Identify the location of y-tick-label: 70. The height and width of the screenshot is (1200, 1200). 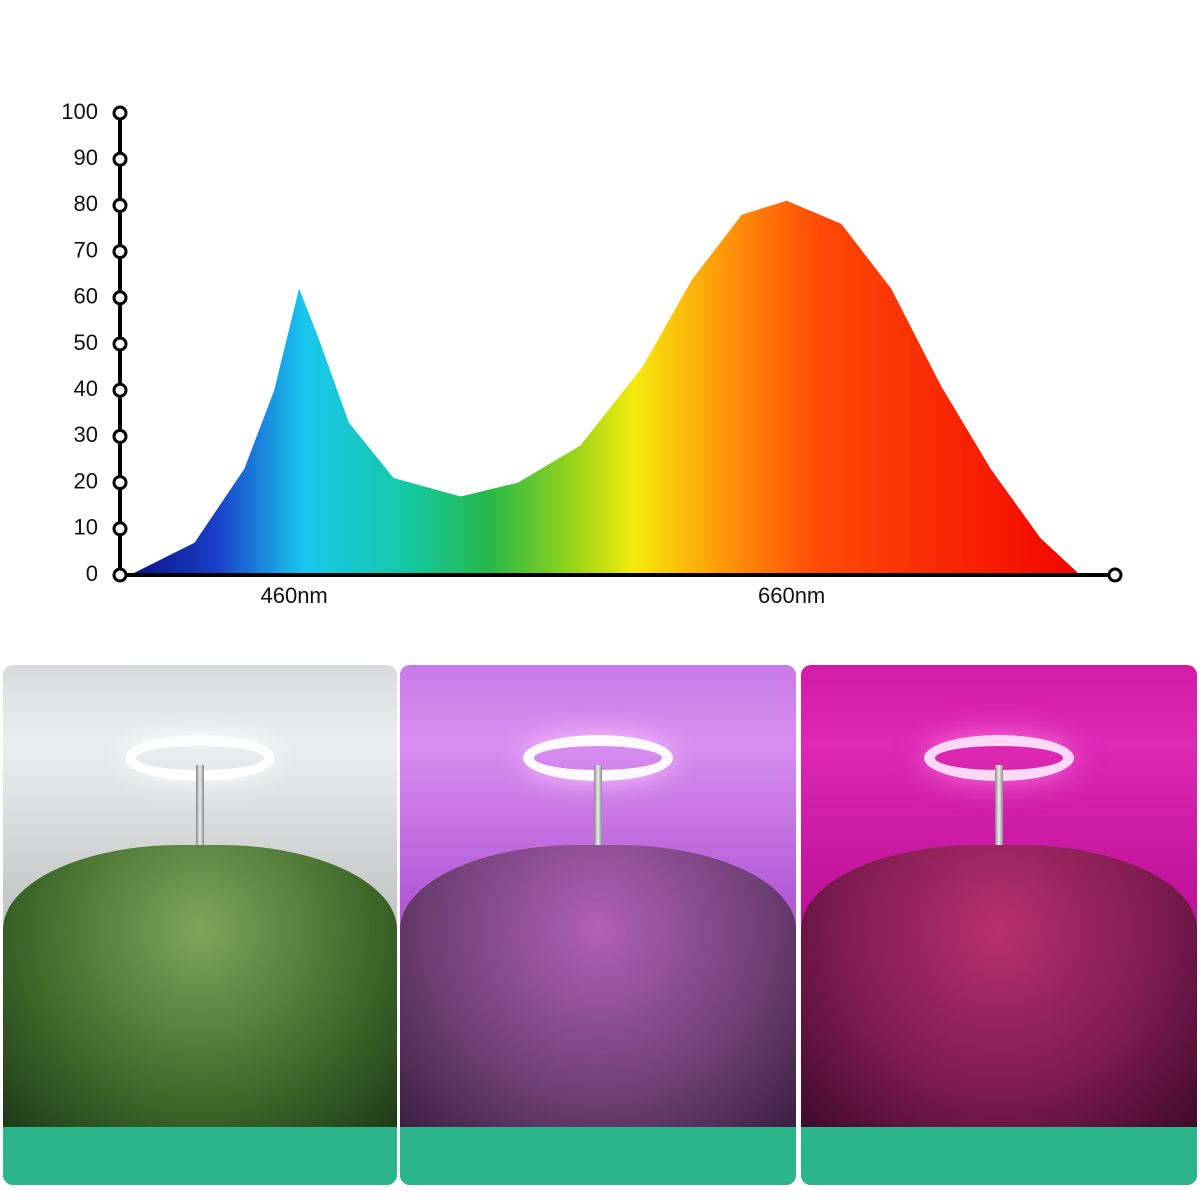
(86, 249).